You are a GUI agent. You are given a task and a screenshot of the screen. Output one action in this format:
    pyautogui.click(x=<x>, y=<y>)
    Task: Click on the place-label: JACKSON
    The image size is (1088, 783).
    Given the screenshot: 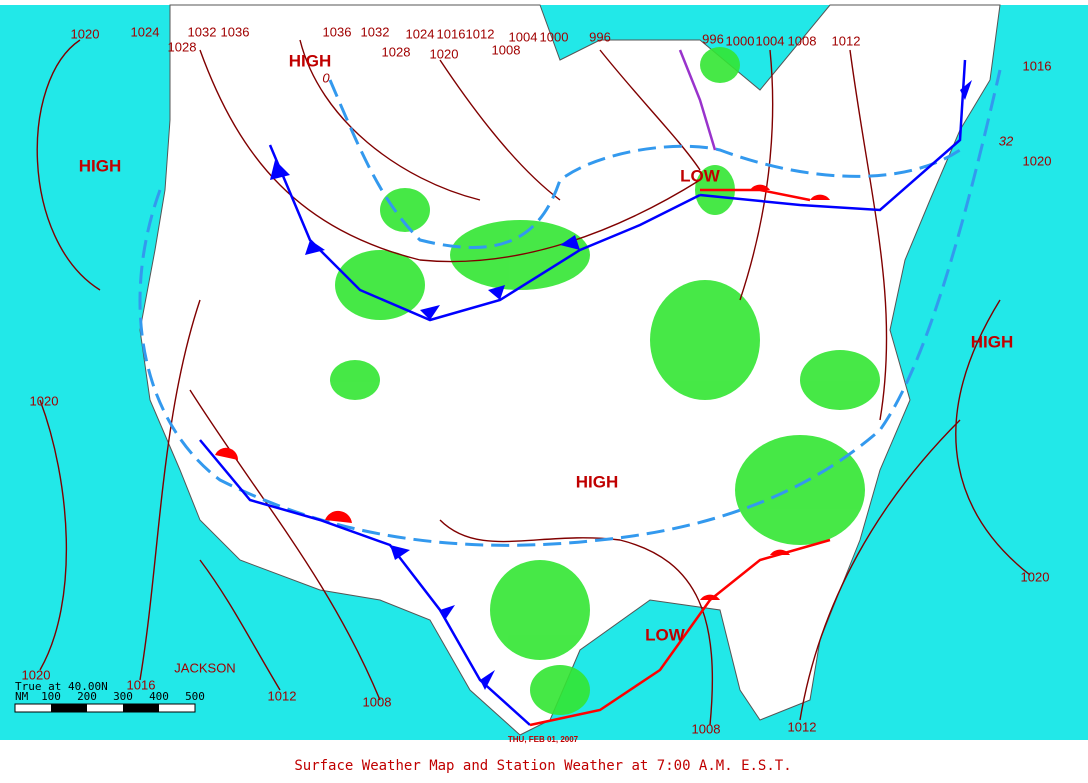 What is the action you would take?
    pyautogui.click(x=204, y=667)
    